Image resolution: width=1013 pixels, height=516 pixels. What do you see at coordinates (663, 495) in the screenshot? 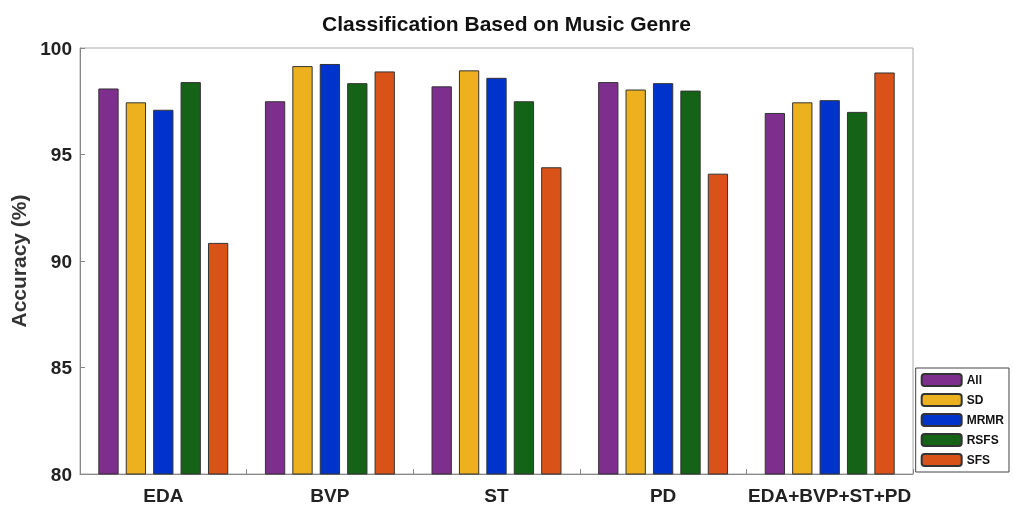
I see `x-tick-label: PD` at bounding box center [663, 495].